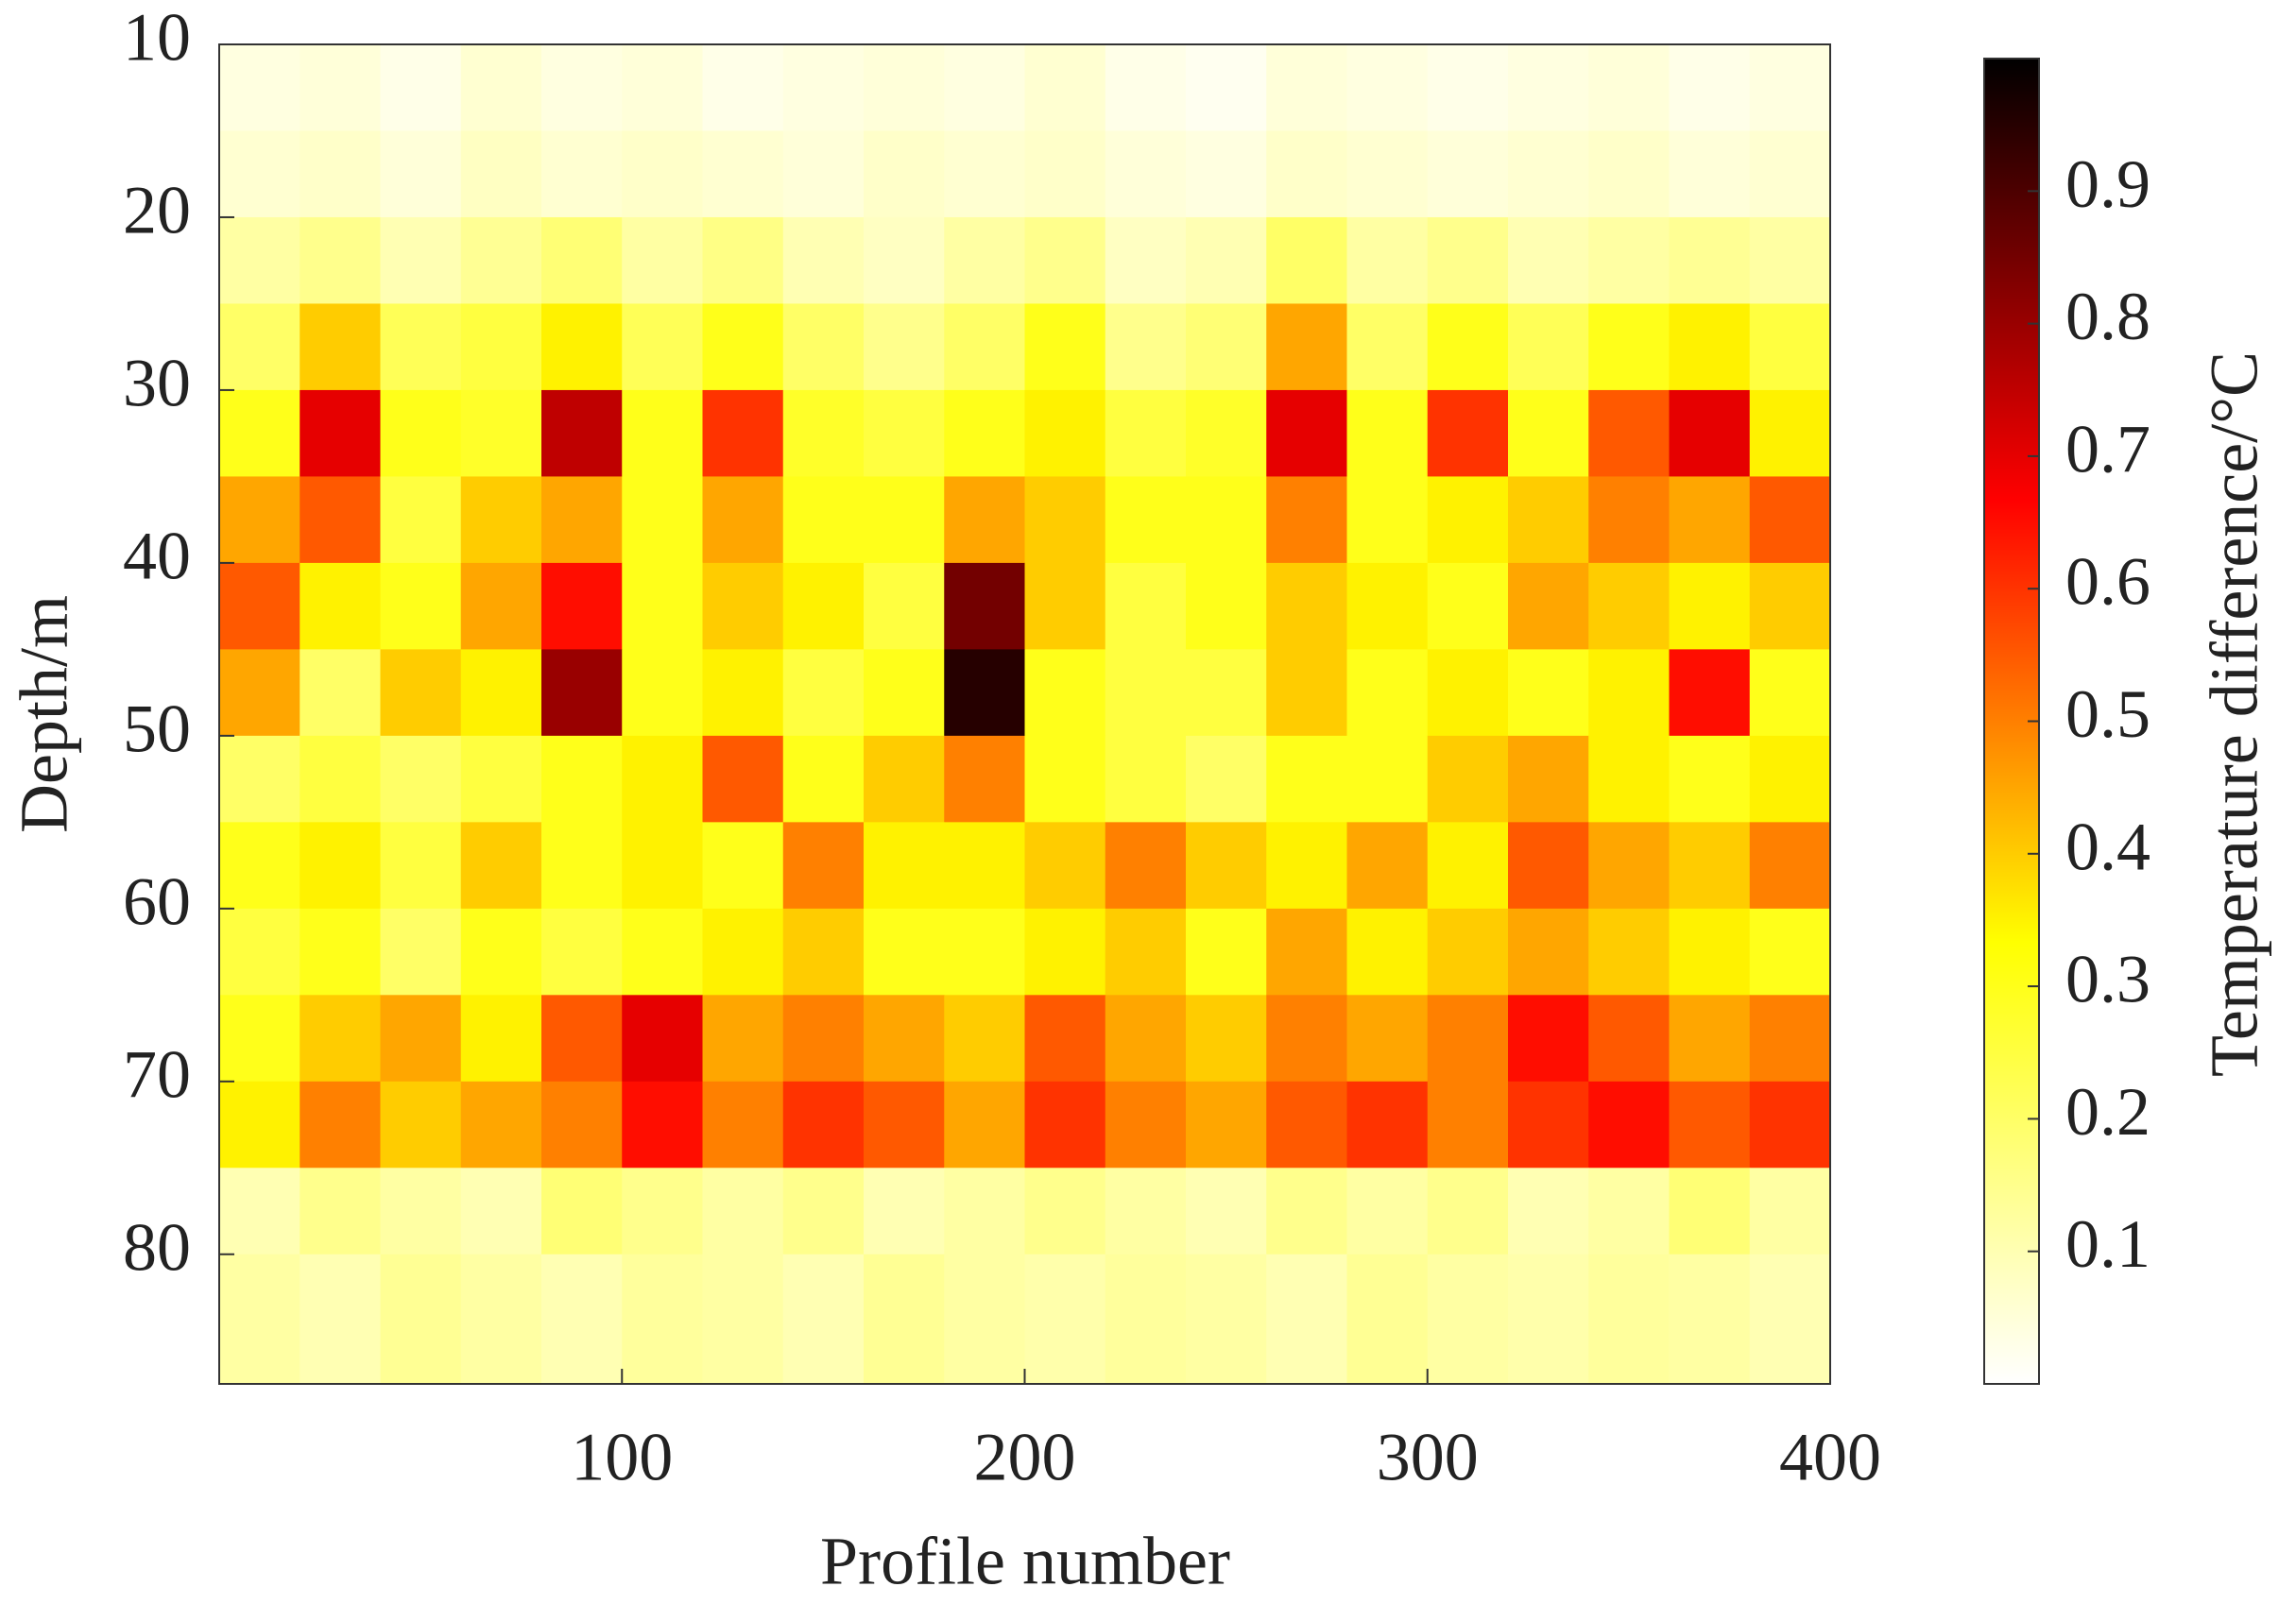 Image resolution: width=2296 pixels, height=1621 pixels. Describe the element at coordinates (1830, 1457) in the screenshot. I see `x-tick-label: 400` at that location.